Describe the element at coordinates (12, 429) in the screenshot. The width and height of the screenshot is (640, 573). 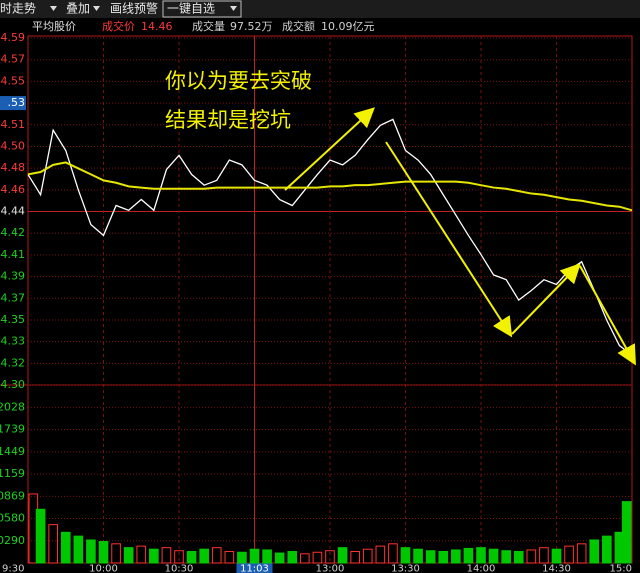
I see `y-tick-label: 01739` at that location.